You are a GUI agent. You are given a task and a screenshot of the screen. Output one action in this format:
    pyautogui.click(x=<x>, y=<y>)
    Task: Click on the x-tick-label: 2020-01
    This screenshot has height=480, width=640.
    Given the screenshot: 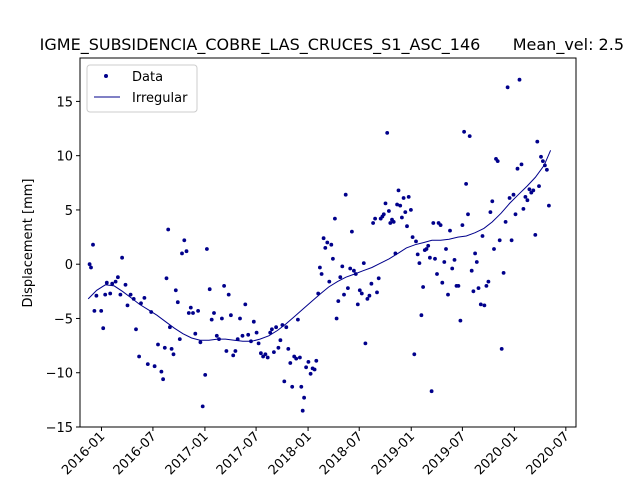 What is the action you would take?
    pyautogui.click(x=496, y=453)
    